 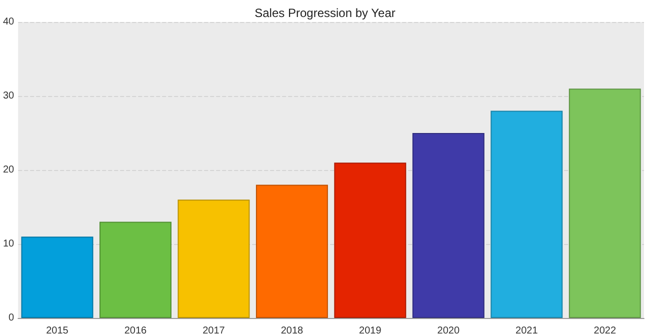 I want to click on x-tick-label: 2015, so click(x=57, y=331).